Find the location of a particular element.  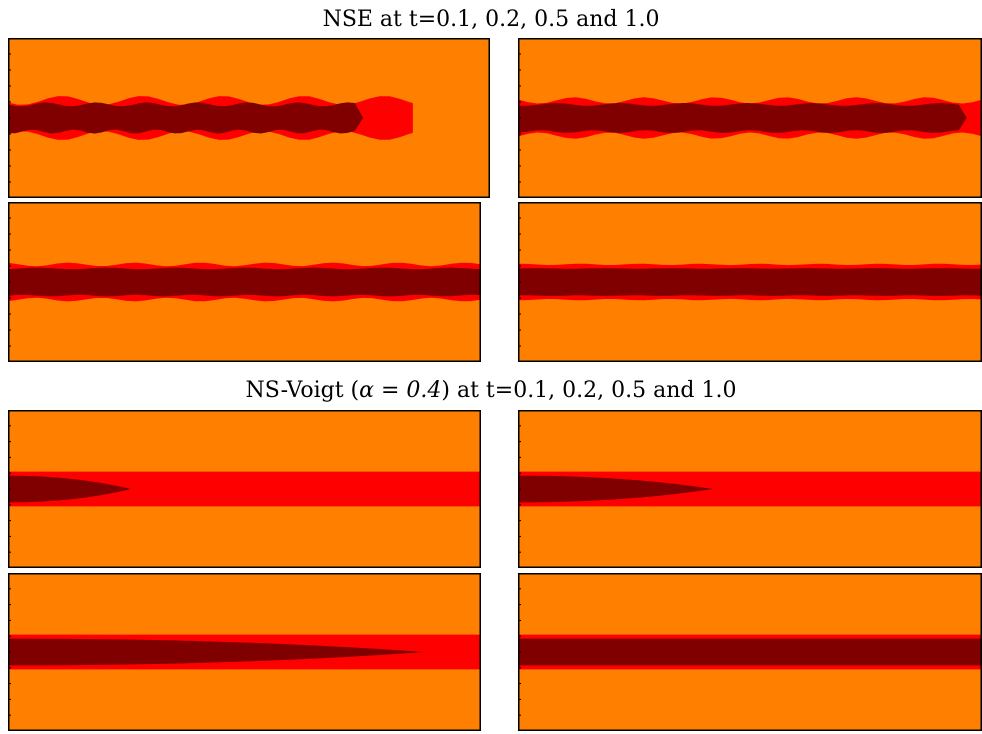

nse-panel-t02 is located at coordinates (750, 118).